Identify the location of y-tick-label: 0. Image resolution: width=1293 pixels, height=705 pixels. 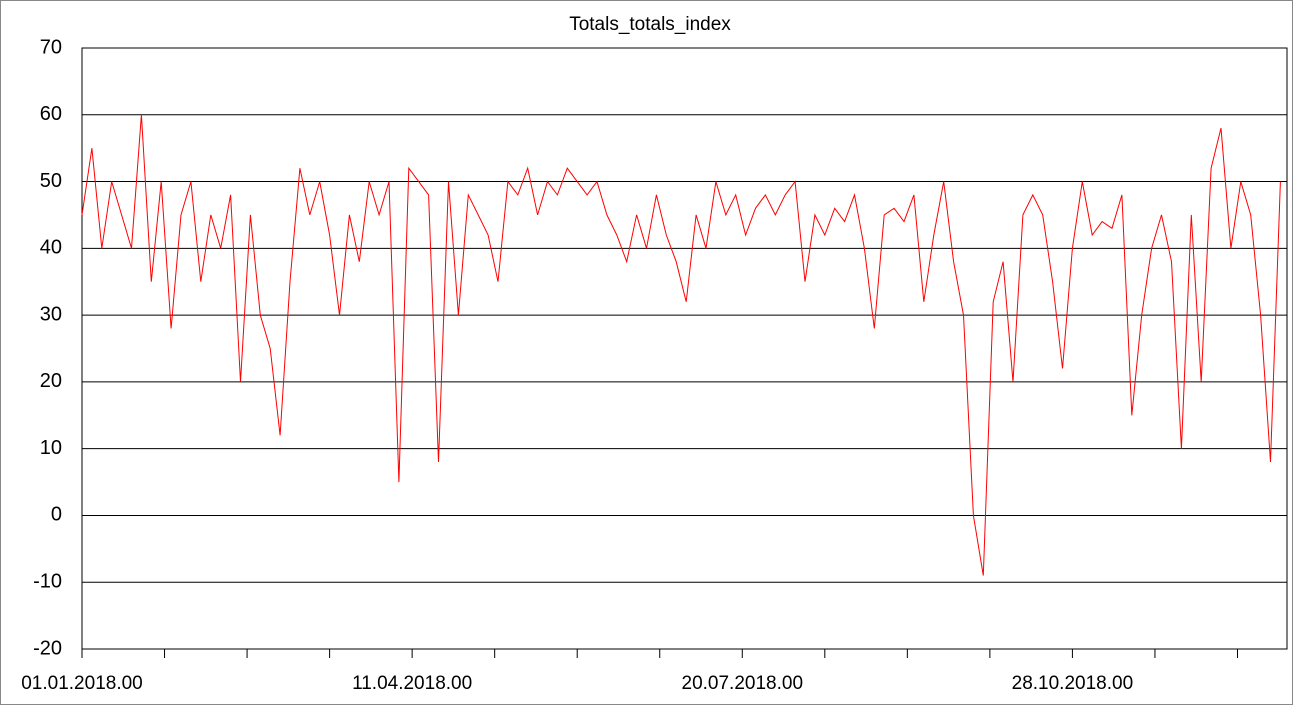
(56, 515).